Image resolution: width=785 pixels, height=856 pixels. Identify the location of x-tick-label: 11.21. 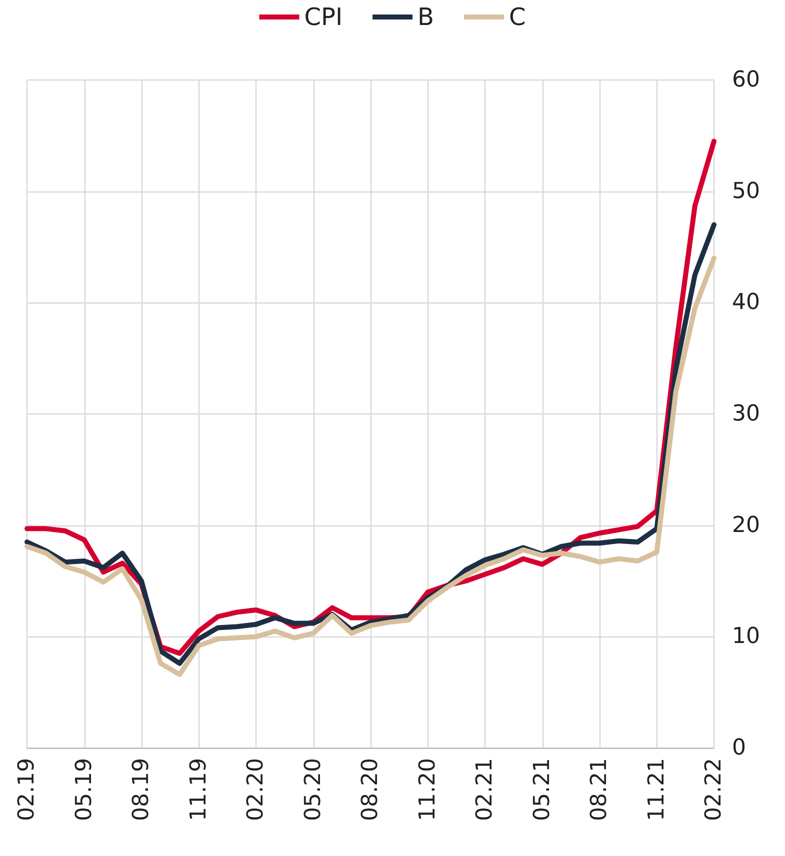
(657, 789).